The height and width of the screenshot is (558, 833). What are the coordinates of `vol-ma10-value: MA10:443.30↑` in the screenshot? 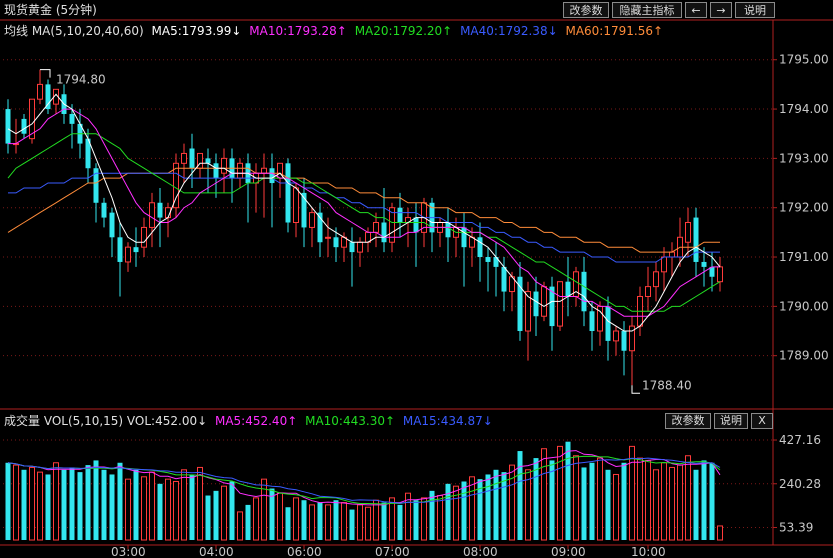 It's located at (350, 421).